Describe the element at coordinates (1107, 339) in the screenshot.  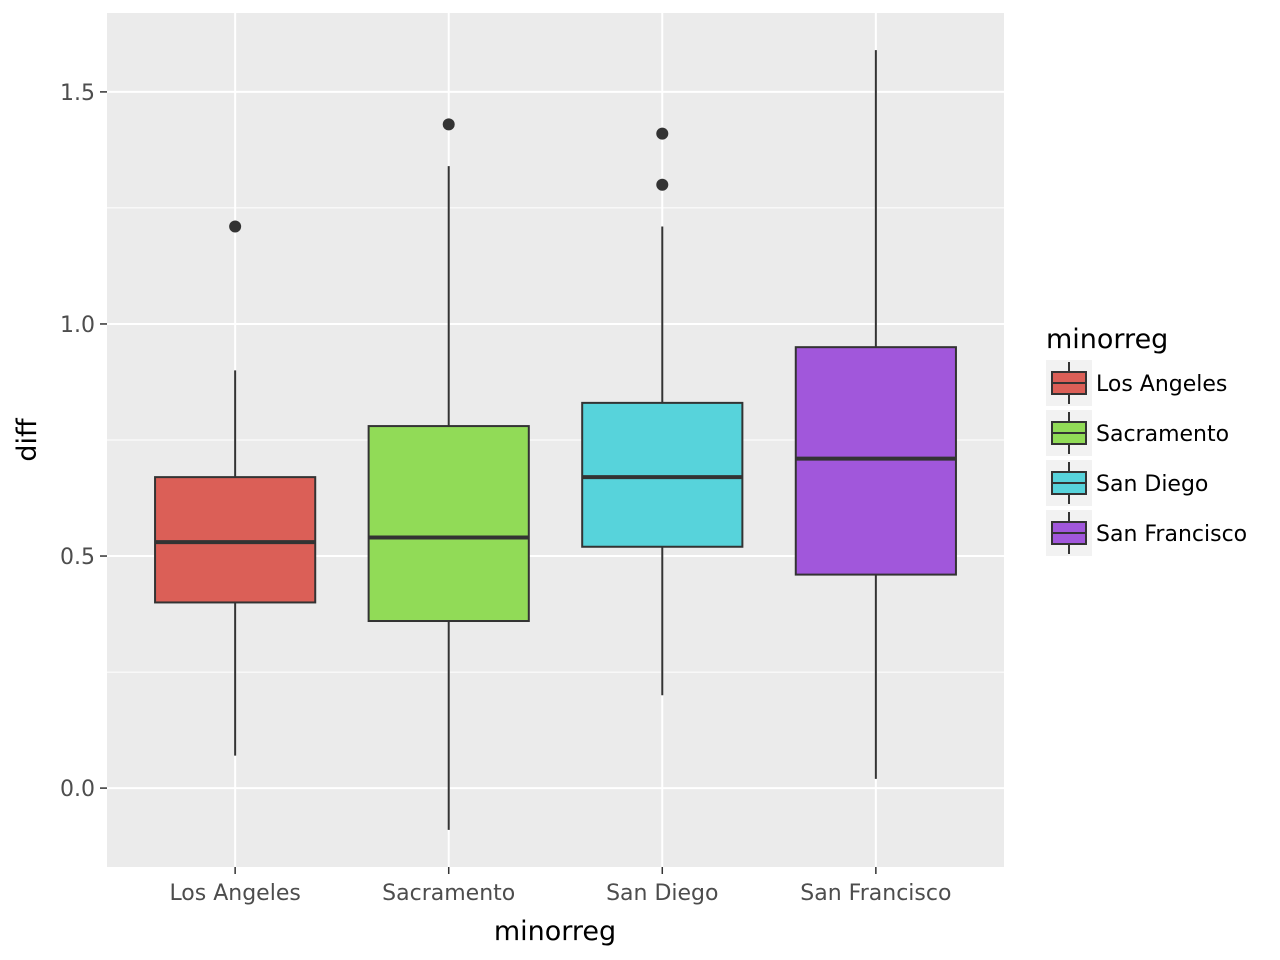
I see `legend-title: minorreg` at that location.